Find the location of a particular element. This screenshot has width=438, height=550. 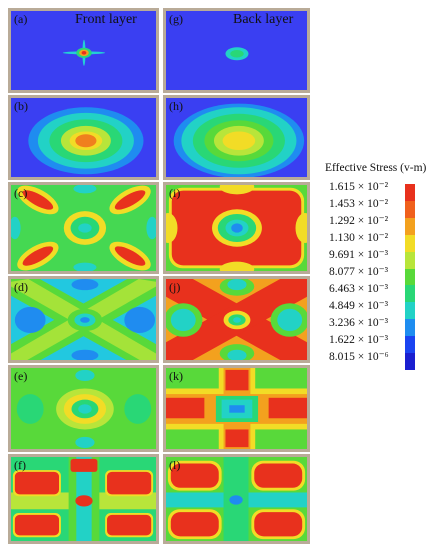

panel-f: (f) is located at coordinates (83, 499).